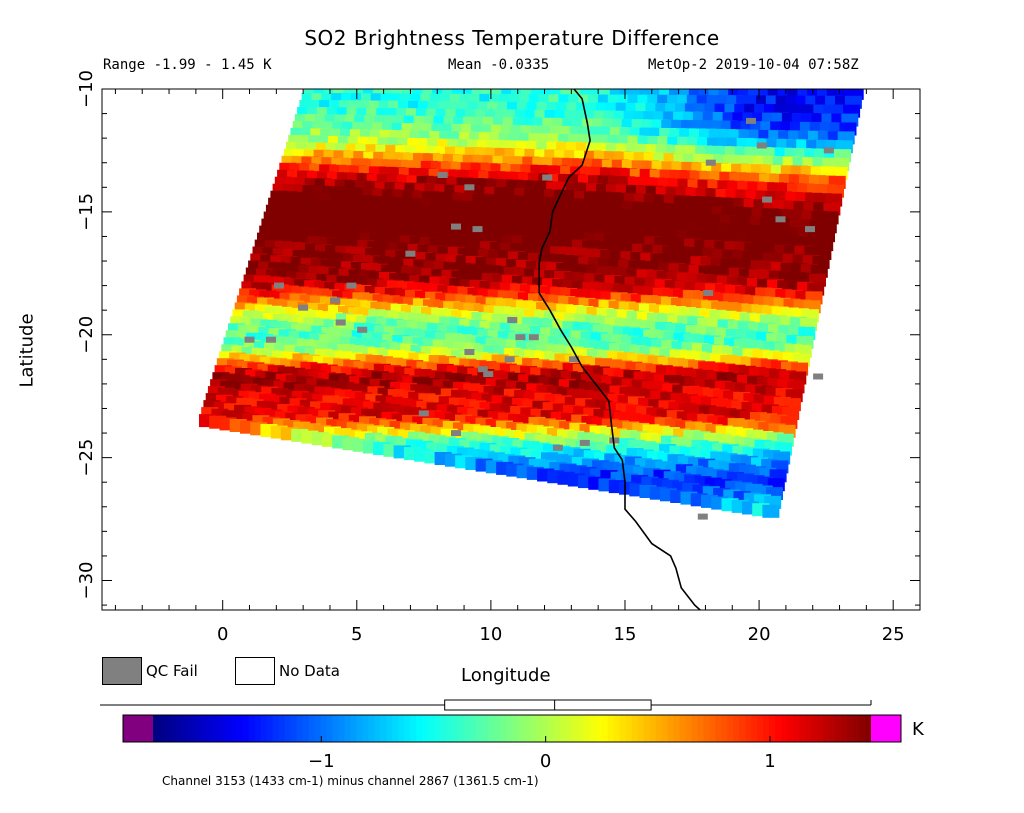 The width and height of the screenshot is (1024, 813). What do you see at coordinates (619, 349) in the screenshot?
I see `coastline` at bounding box center [619, 349].